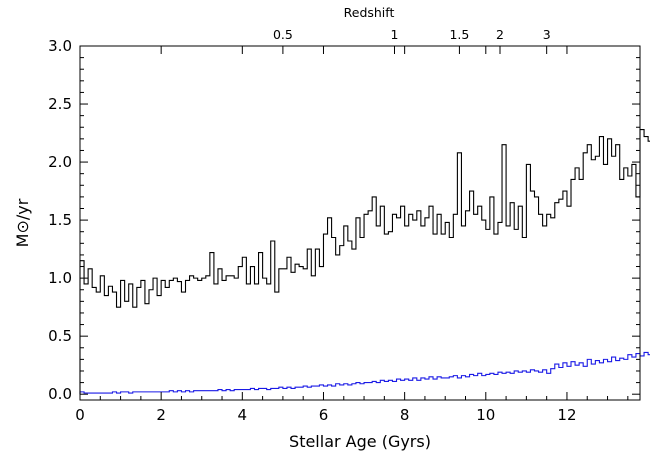  I want to click on x-axis-title: Stellar Age (Gyrs), so click(360, 441).